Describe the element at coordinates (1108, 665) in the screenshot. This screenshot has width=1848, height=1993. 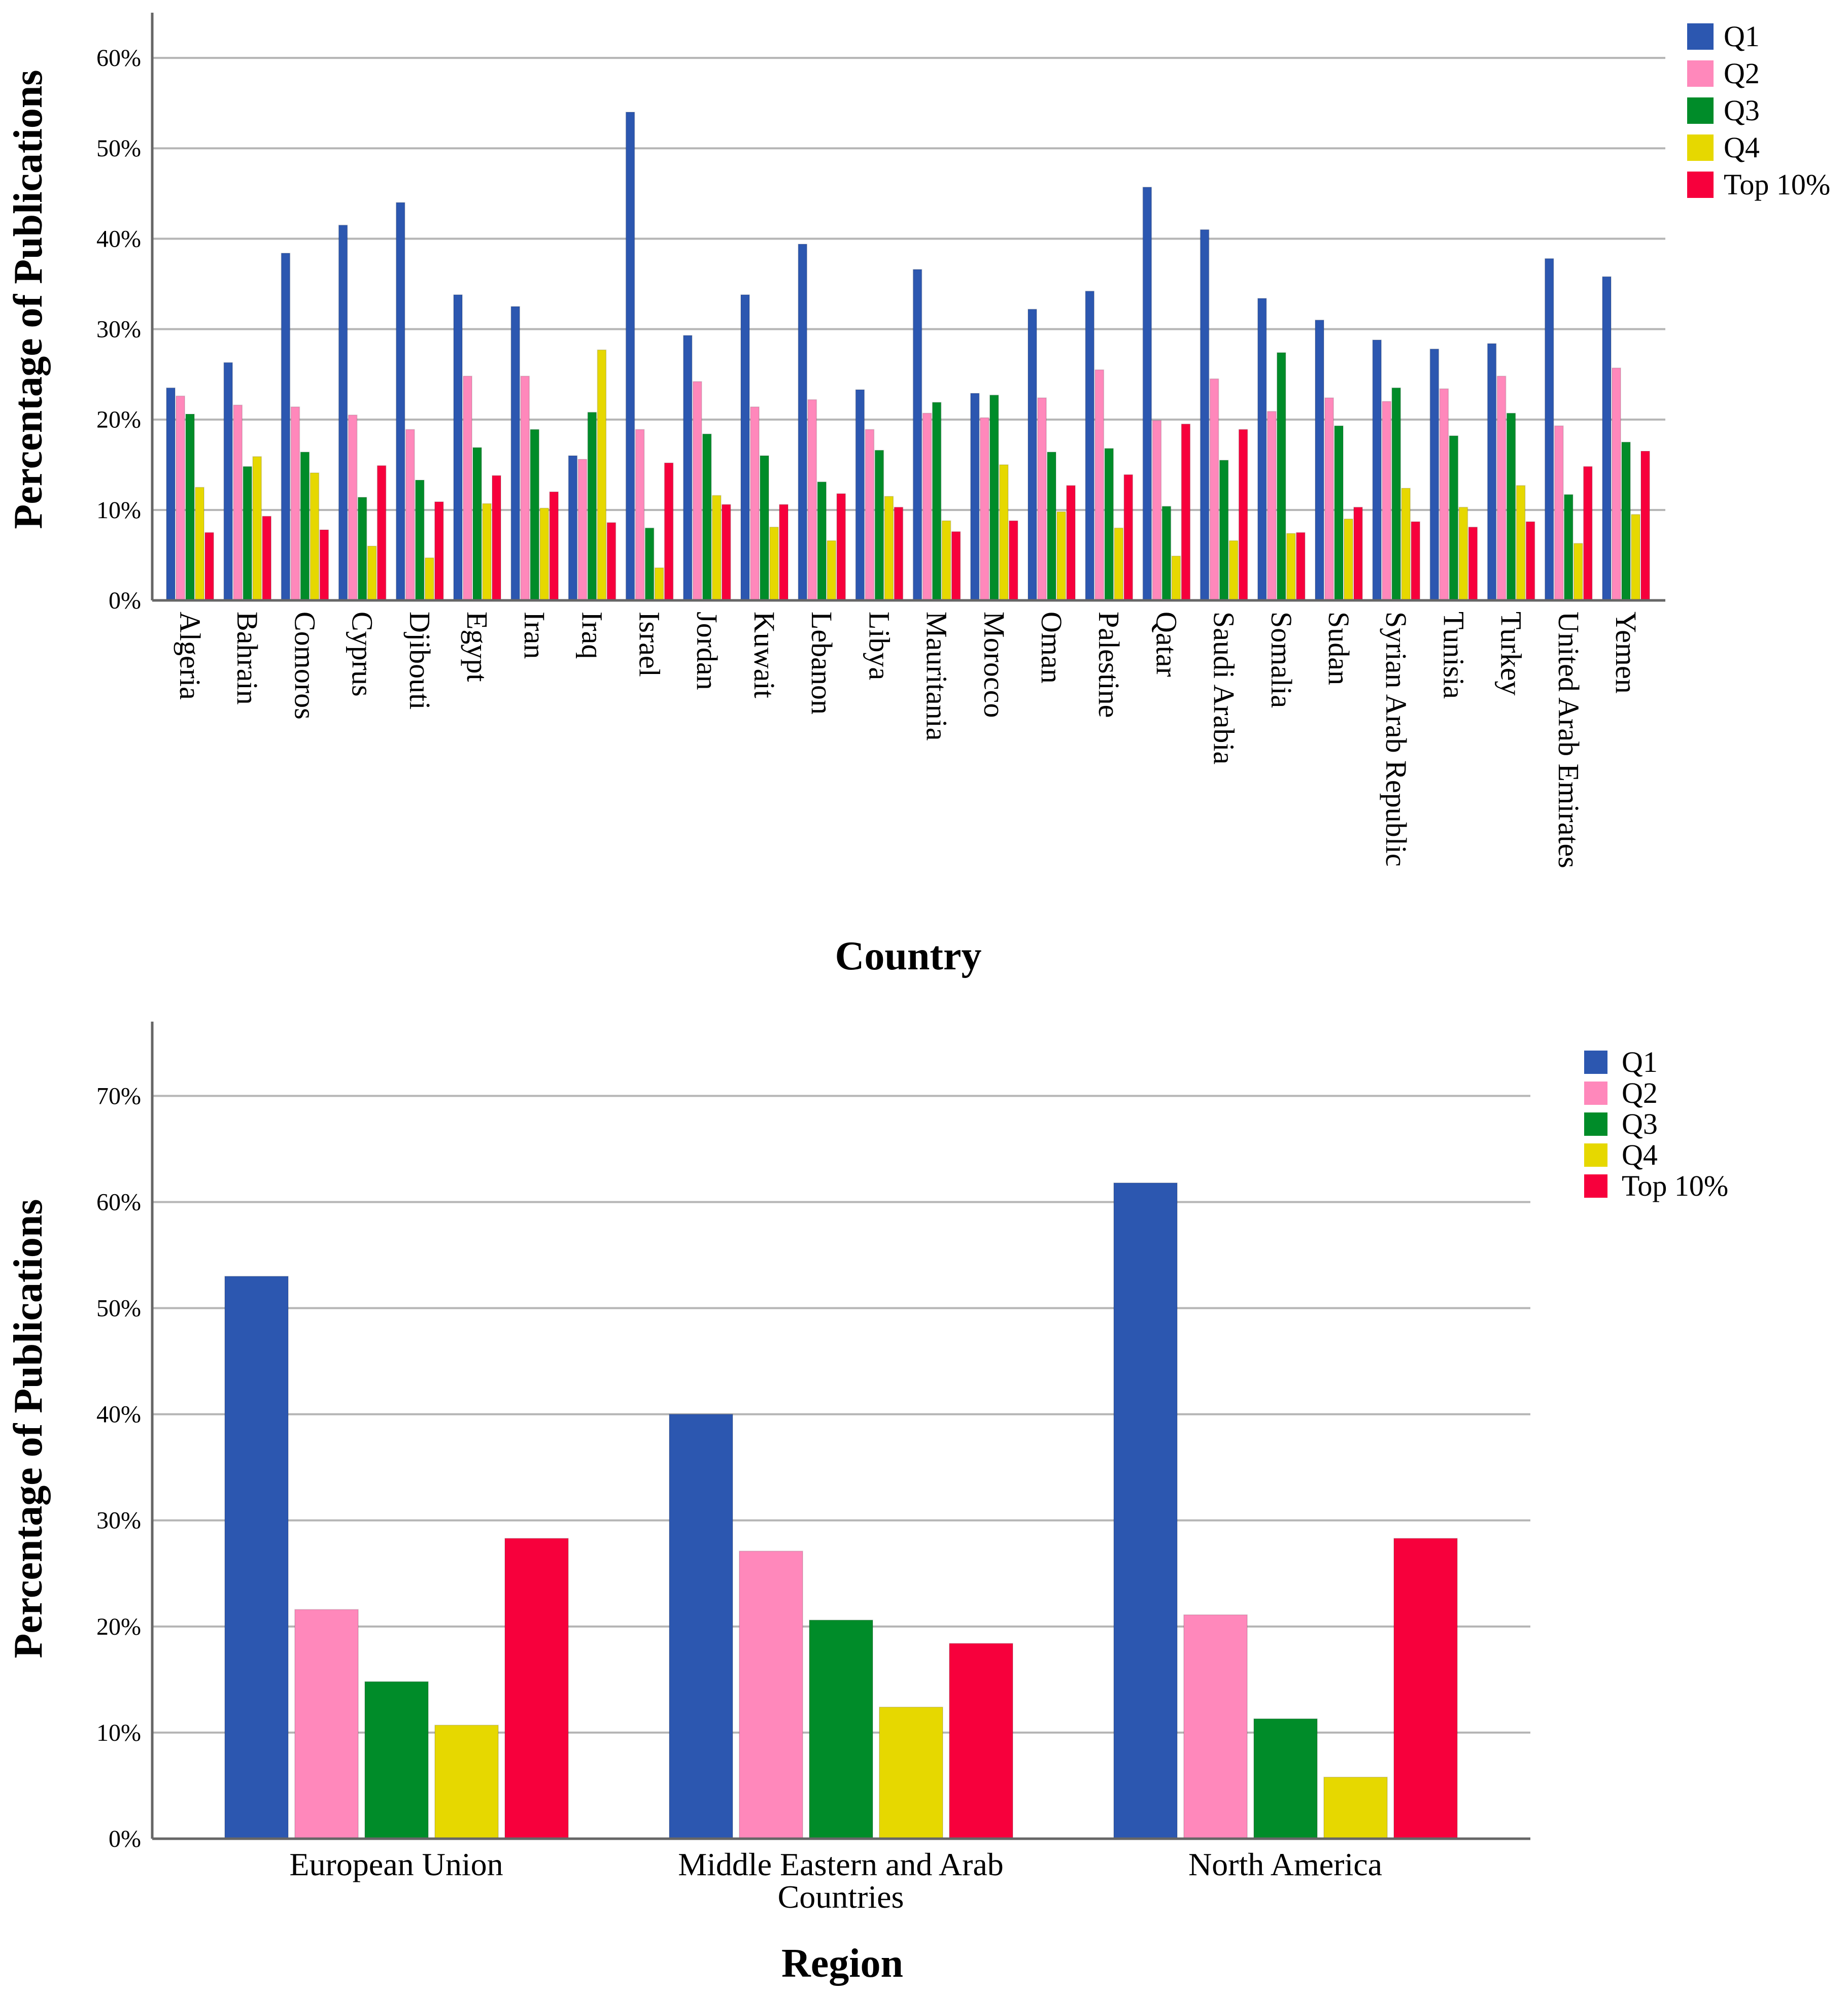
I see `x-category-label: Palestine` at that location.